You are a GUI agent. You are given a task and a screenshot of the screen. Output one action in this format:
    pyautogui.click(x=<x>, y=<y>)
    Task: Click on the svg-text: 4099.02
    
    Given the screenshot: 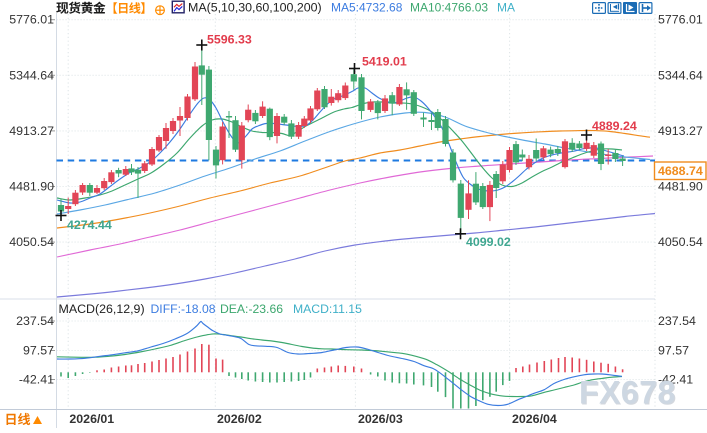 What is the action you would take?
    pyautogui.click(x=488, y=242)
    